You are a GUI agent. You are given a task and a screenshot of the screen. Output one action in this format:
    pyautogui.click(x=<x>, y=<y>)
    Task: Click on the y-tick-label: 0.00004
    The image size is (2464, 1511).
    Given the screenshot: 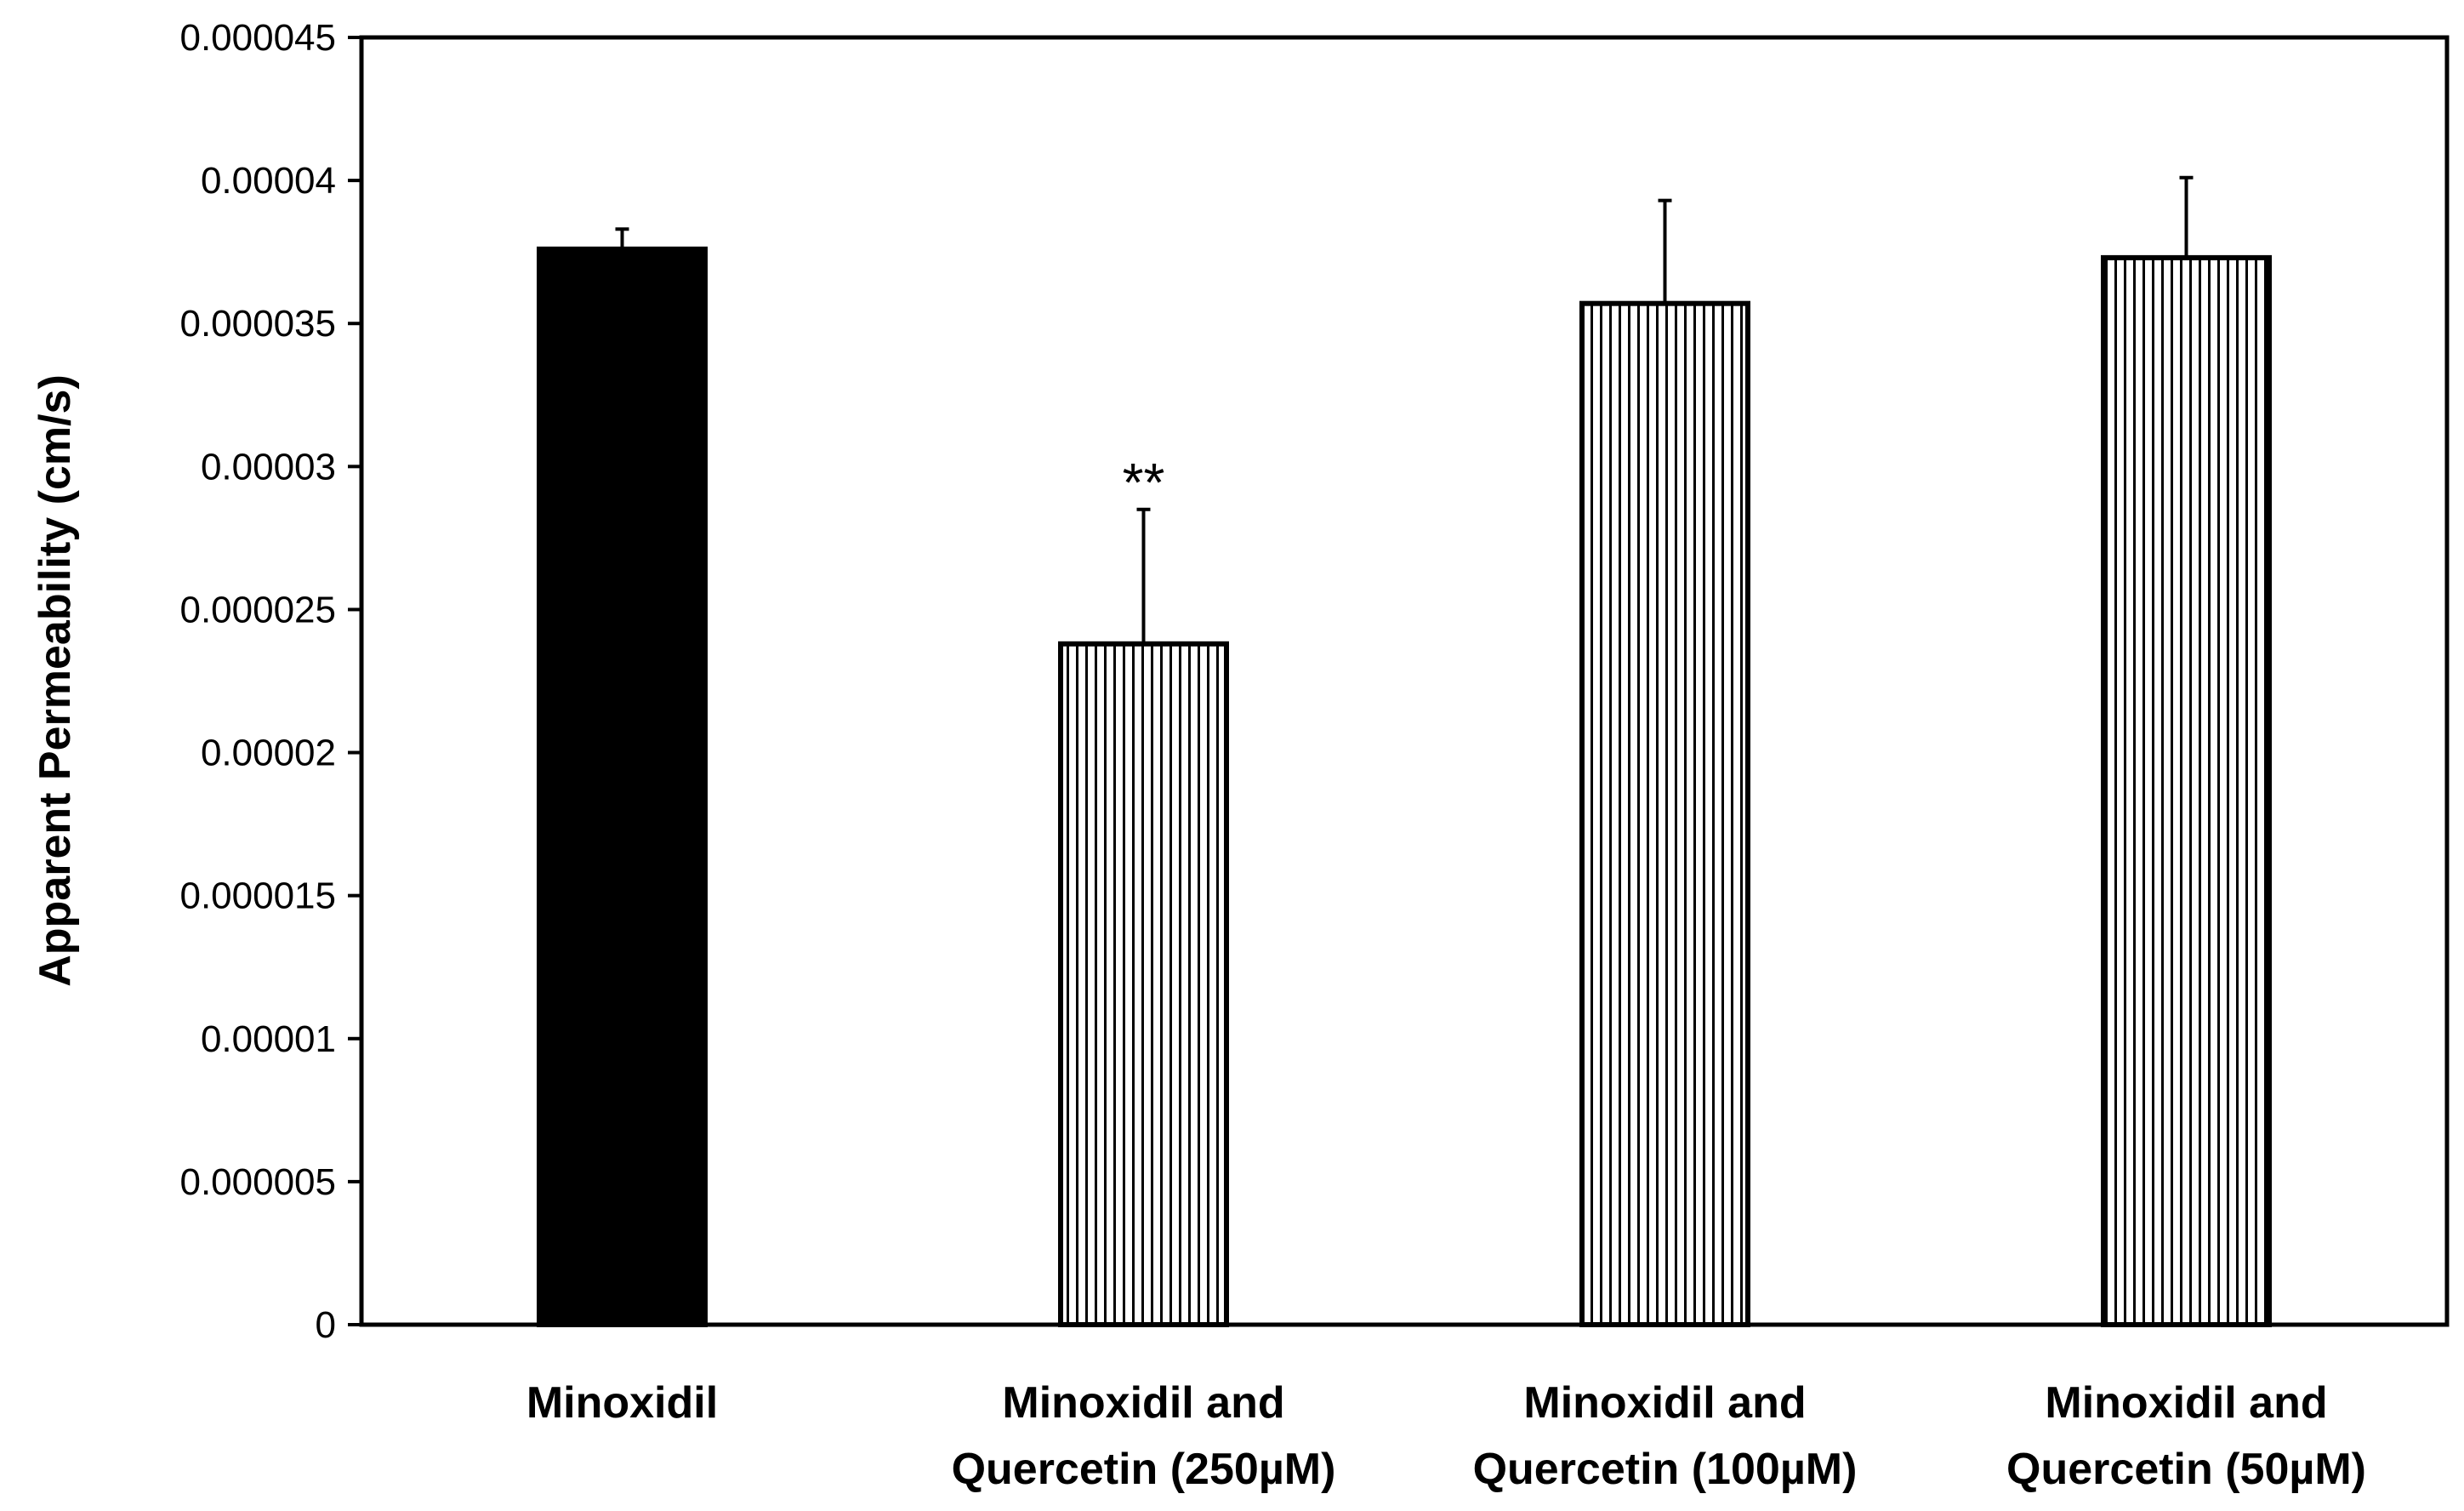 What is the action you would take?
    pyautogui.click(x=268, y=181)
    